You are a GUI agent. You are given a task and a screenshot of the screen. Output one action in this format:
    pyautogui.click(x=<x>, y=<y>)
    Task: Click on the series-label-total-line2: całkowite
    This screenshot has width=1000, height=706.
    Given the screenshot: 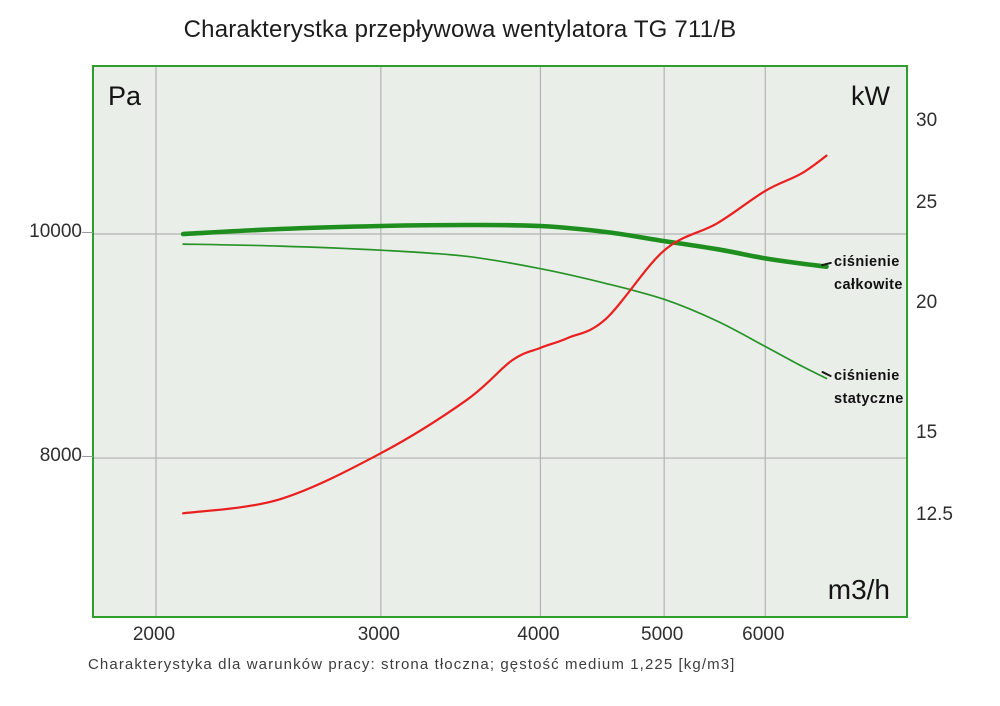 What is the action you would take?
    pyautogui.click(x=868, y=285)
    